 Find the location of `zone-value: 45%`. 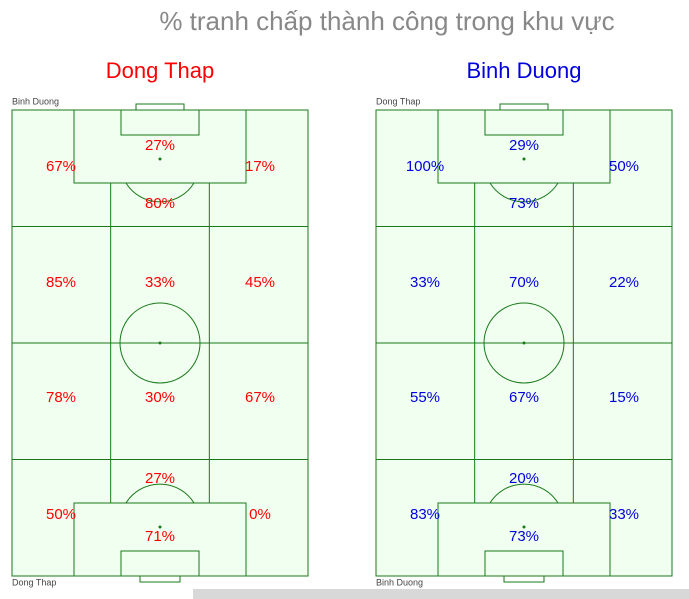

zone-value: 45% is located at coordinates (260, 282).